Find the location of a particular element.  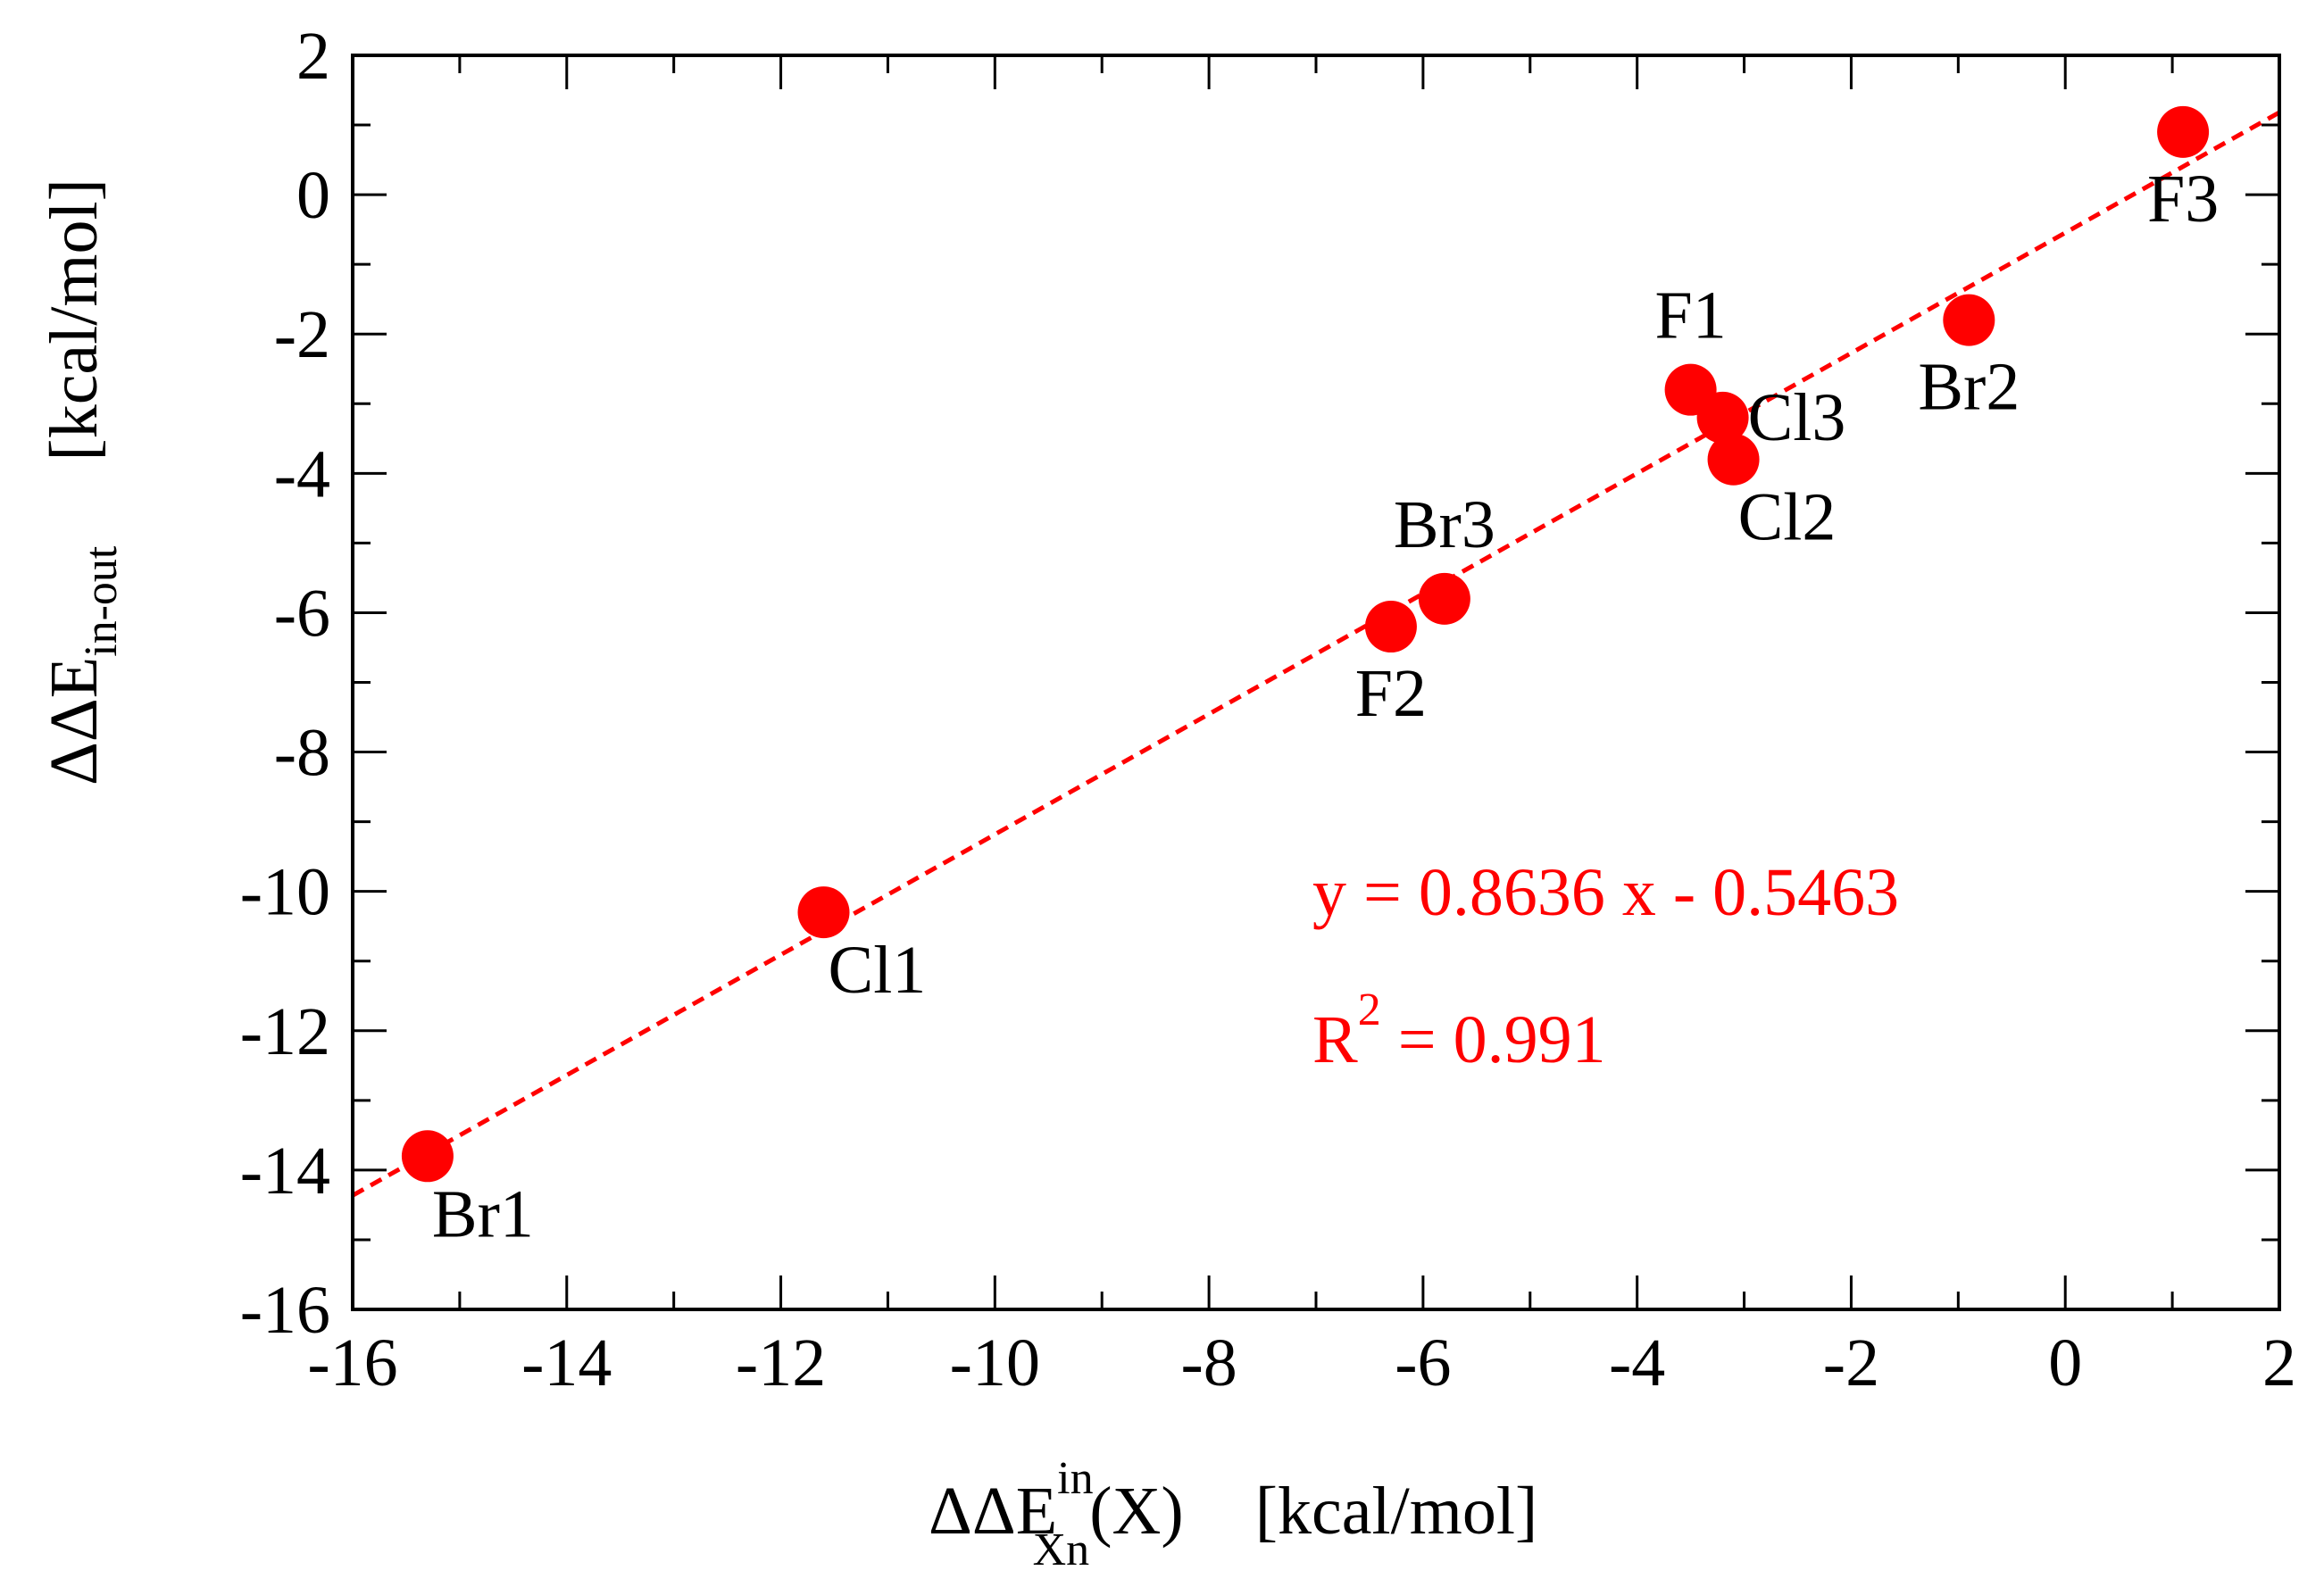

point-label: Br3 is located at coordinates (1444, 524).